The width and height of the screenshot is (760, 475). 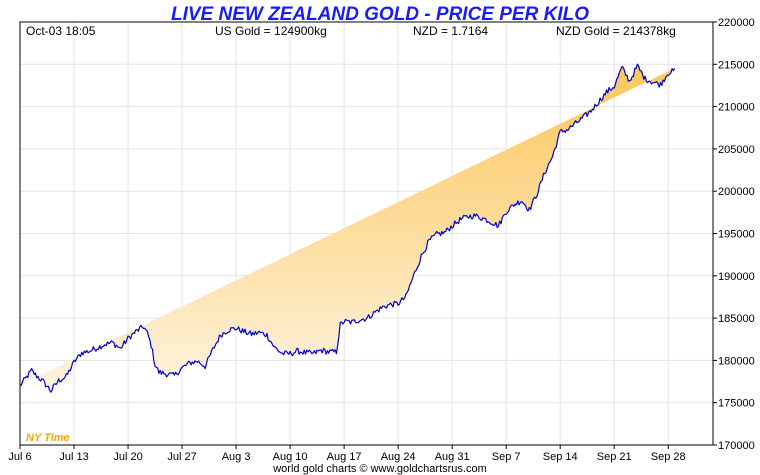 What do you see at coordinates (290, 457) in the screenshot?
I see `x-tick-label: Aug 10` at bounding box center [290, 457].